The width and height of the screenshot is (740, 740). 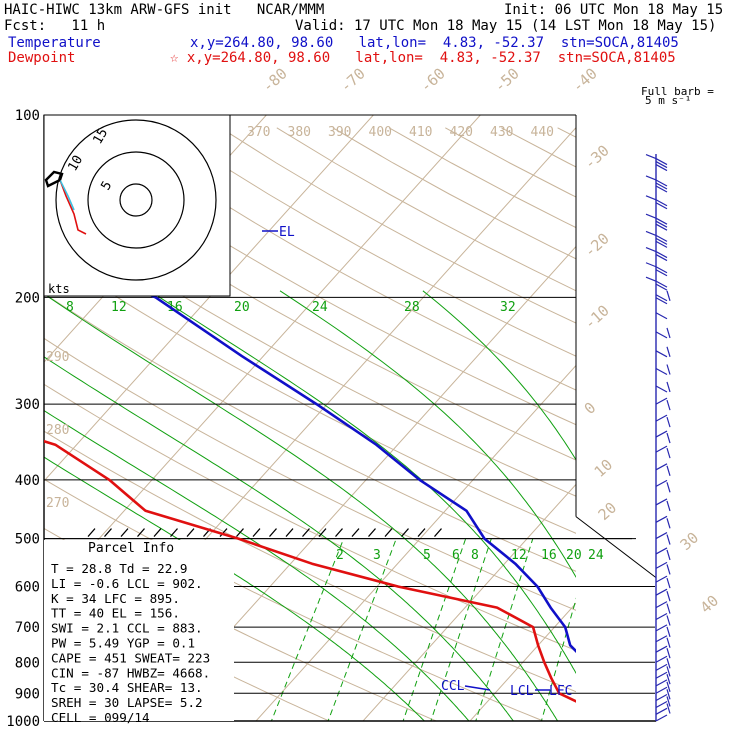 What do you see at coordinates (519, 555) in the screenshot?
I see `mixing-ratio-label: 12` at bounding box center [519, 555].